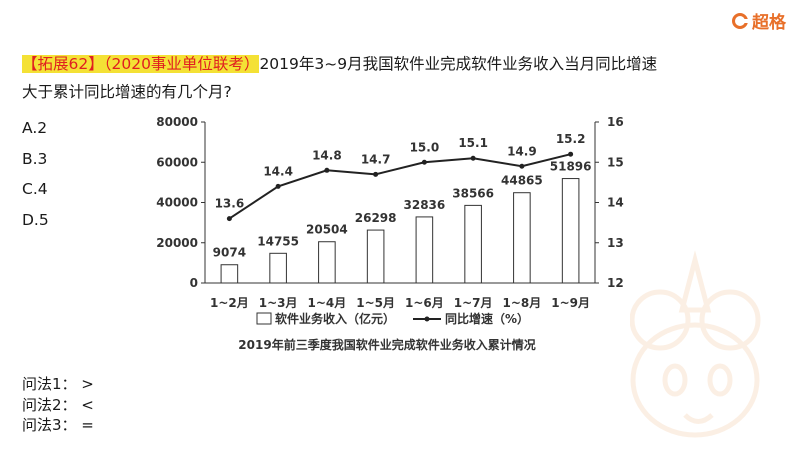 The width and height of the screenshot is (800, 470). Describe the element at coordinates (487, 318) in the screenshot. I see `legend-line-label: 同比增速（%）` at that location.